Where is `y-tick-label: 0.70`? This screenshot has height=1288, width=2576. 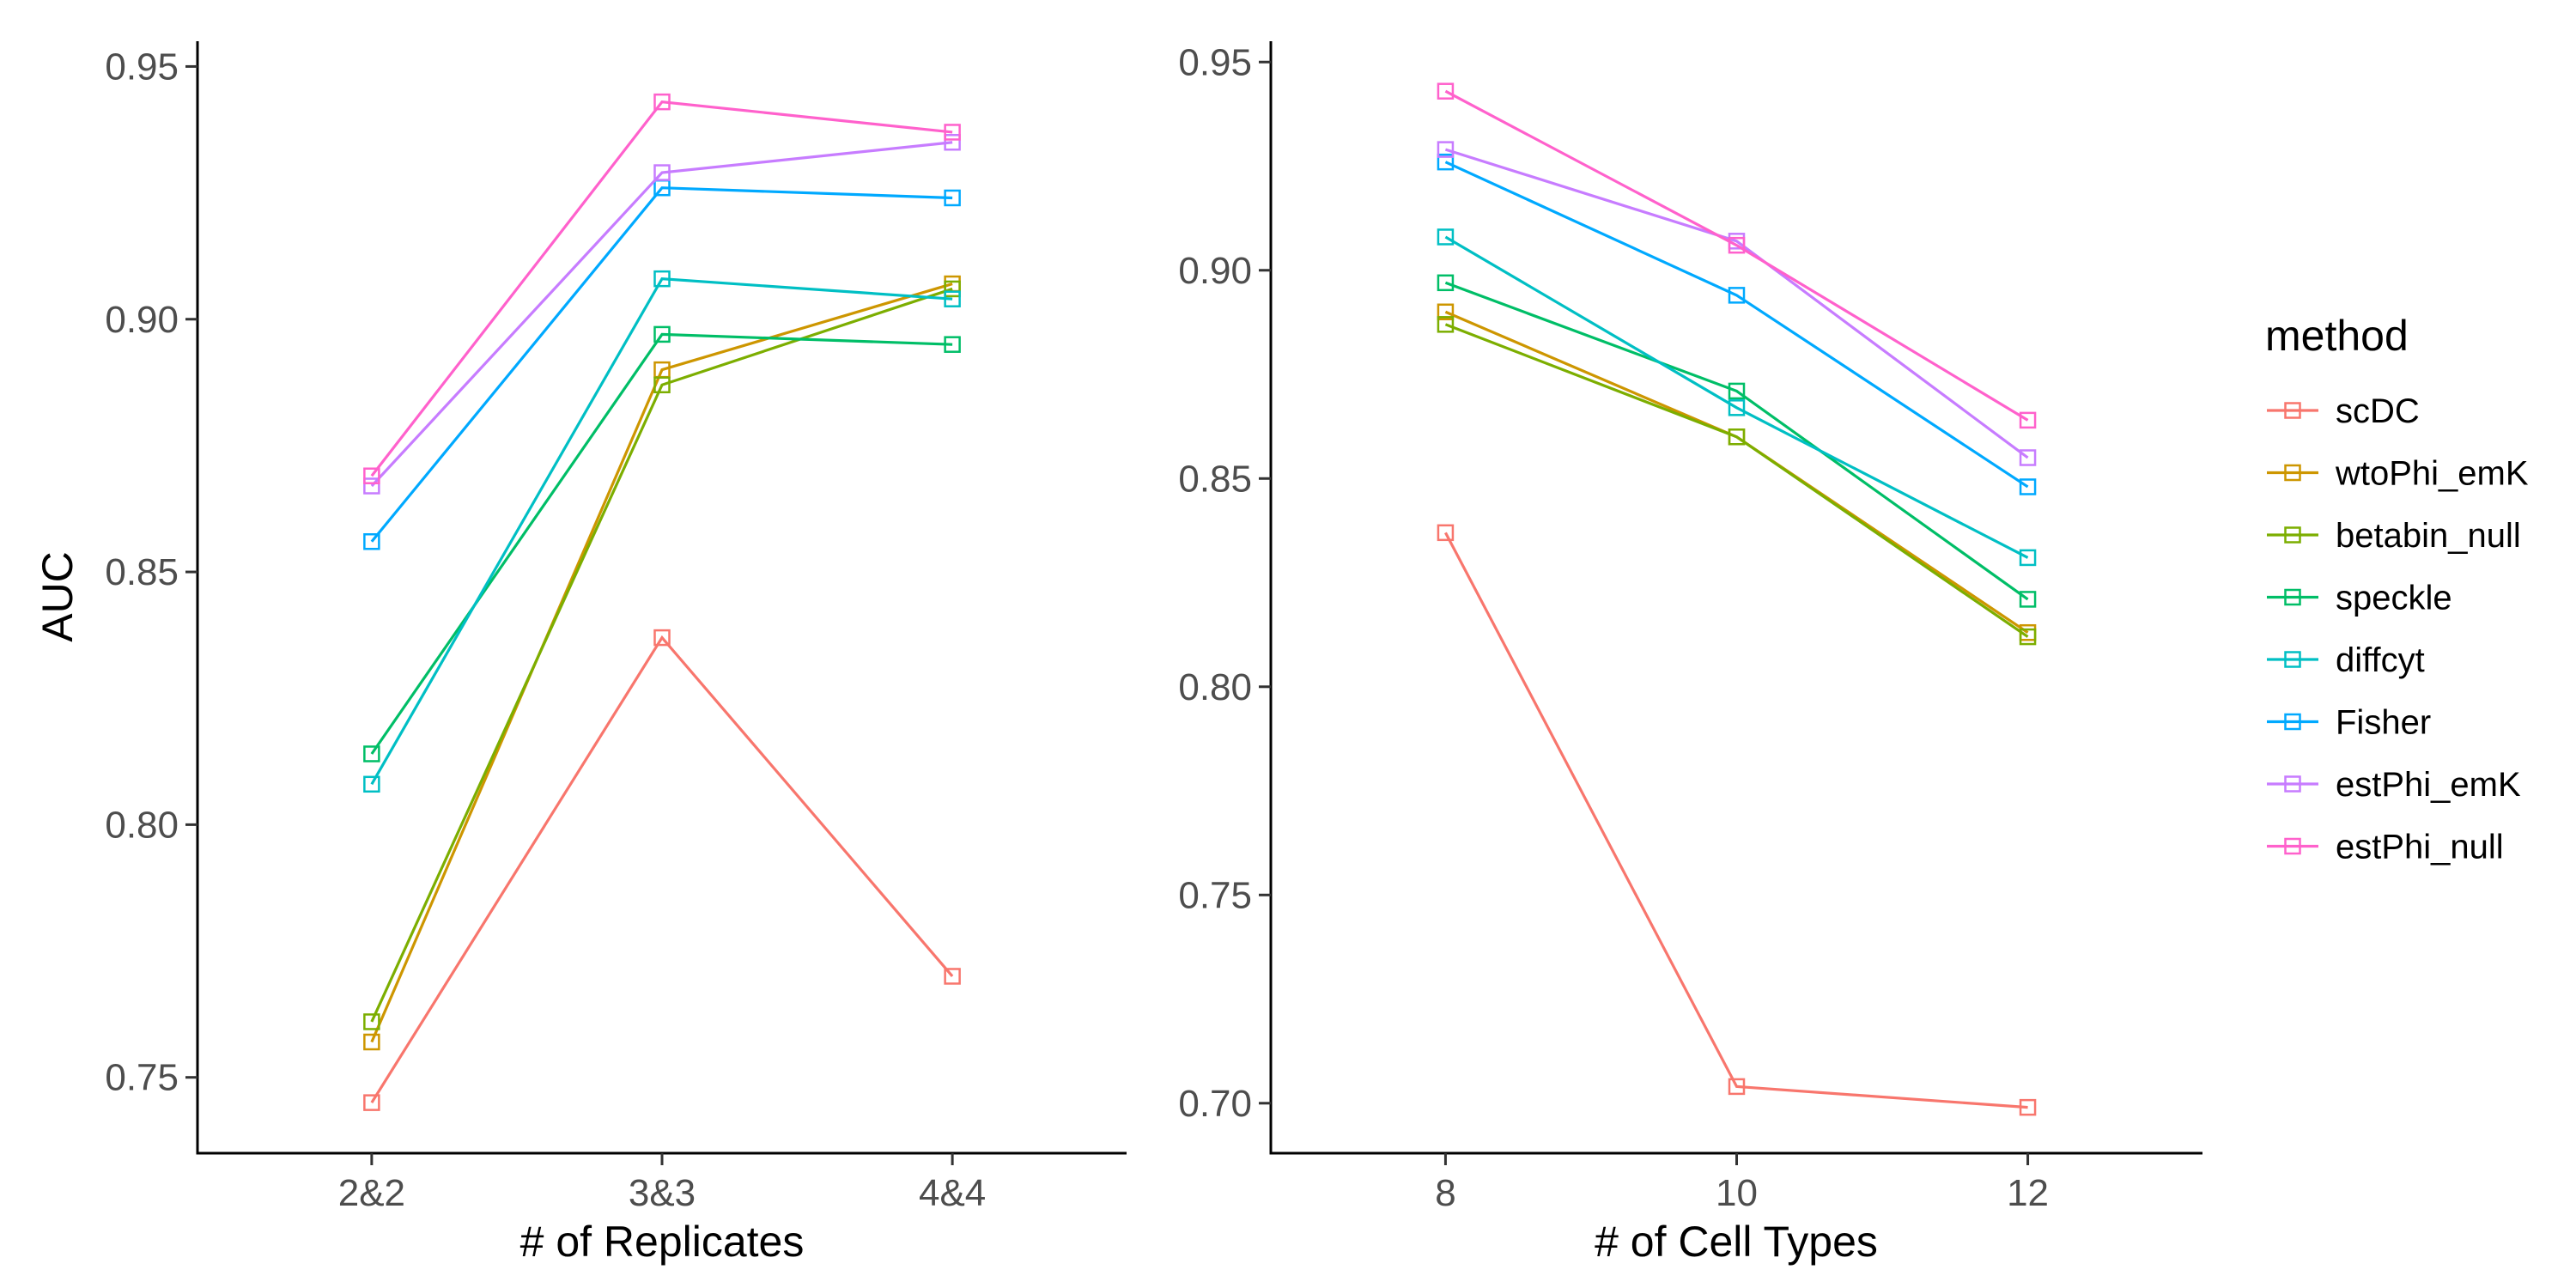 y-tick-label: 0.70 is located at coordinates (1215, 1104).